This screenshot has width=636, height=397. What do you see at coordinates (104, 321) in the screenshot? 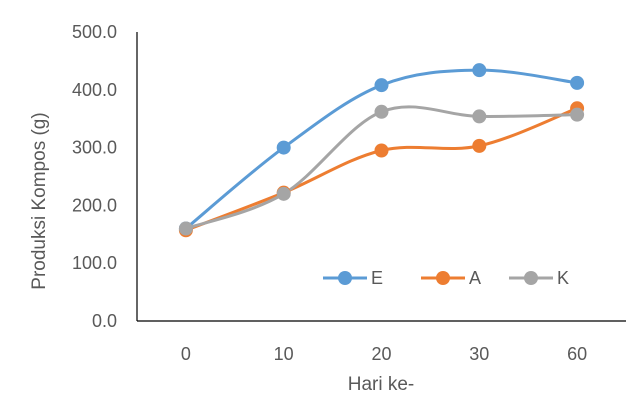
I see `y-tick-label: 0.0` at bounding box center [104, 321].